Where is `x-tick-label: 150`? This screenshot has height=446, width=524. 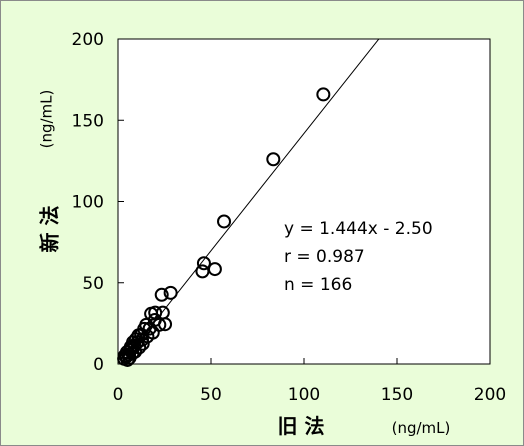
x-tick-label: 150 is located at coordinates (397, 395).